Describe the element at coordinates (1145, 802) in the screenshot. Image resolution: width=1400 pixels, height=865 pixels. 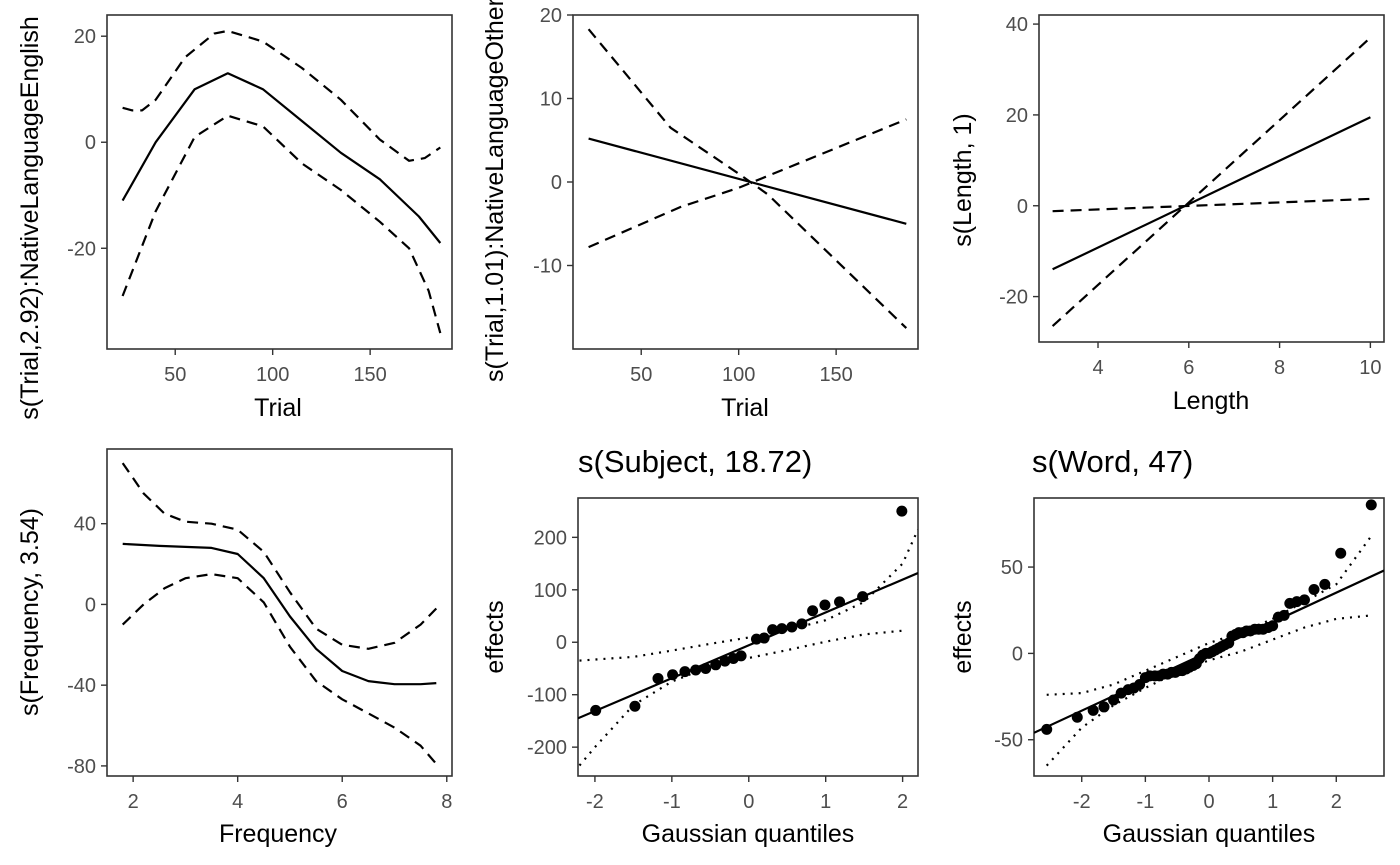
I see `x-tick-label: -1` at that location.